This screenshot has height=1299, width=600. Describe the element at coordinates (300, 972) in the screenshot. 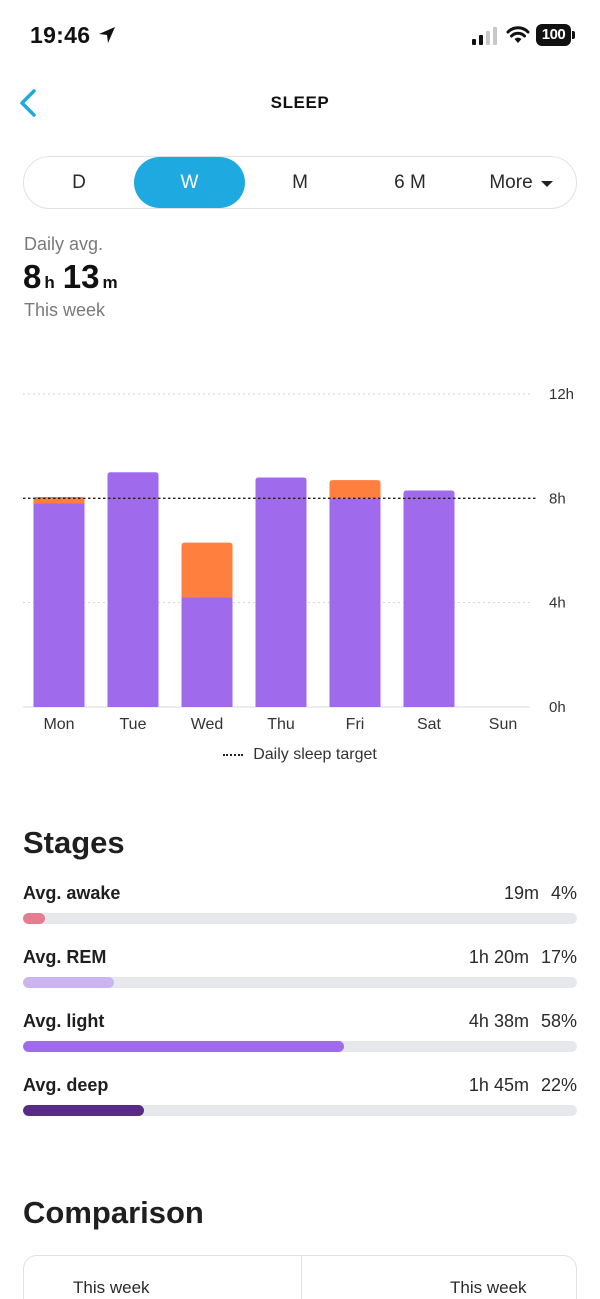

I see `stage-row: Avg. REM 1h 20m 17%` at that location.